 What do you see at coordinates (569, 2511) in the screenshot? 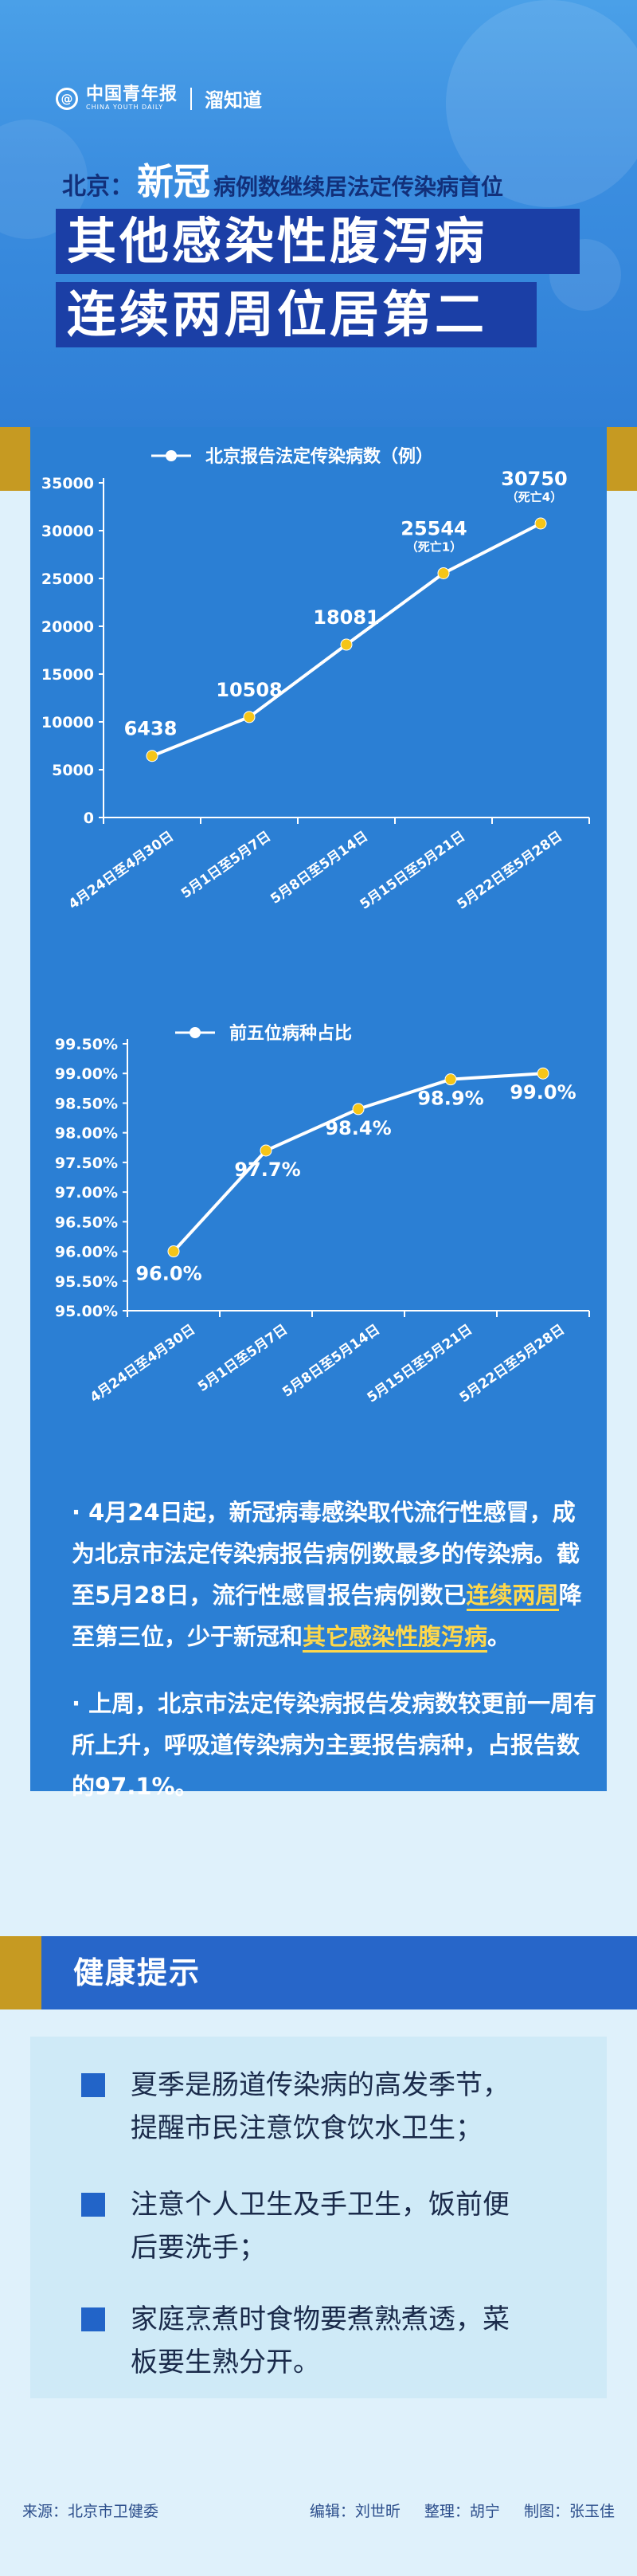
I see `producer-credit: 制图：张玉佳` at bounding box center [569, 2511].